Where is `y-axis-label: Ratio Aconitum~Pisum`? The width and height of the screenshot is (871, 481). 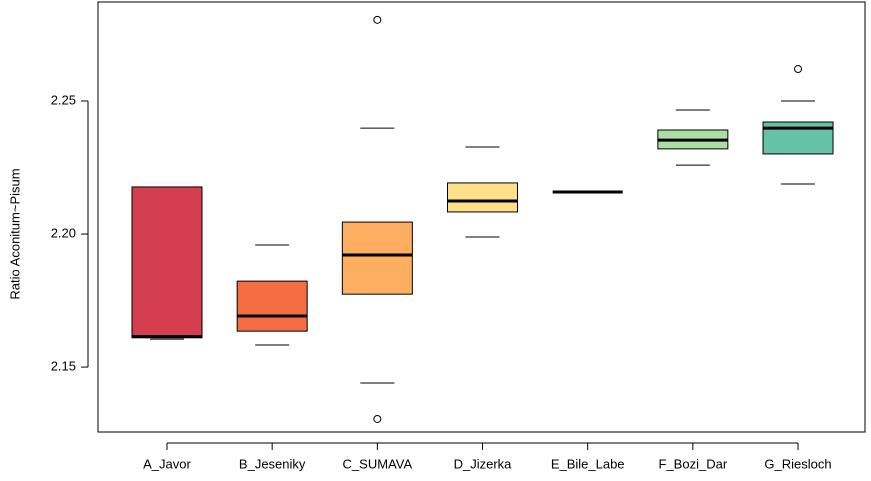
y-axis-label: Ratio Aconitum~Pisum is located at coordinates (14, 233).